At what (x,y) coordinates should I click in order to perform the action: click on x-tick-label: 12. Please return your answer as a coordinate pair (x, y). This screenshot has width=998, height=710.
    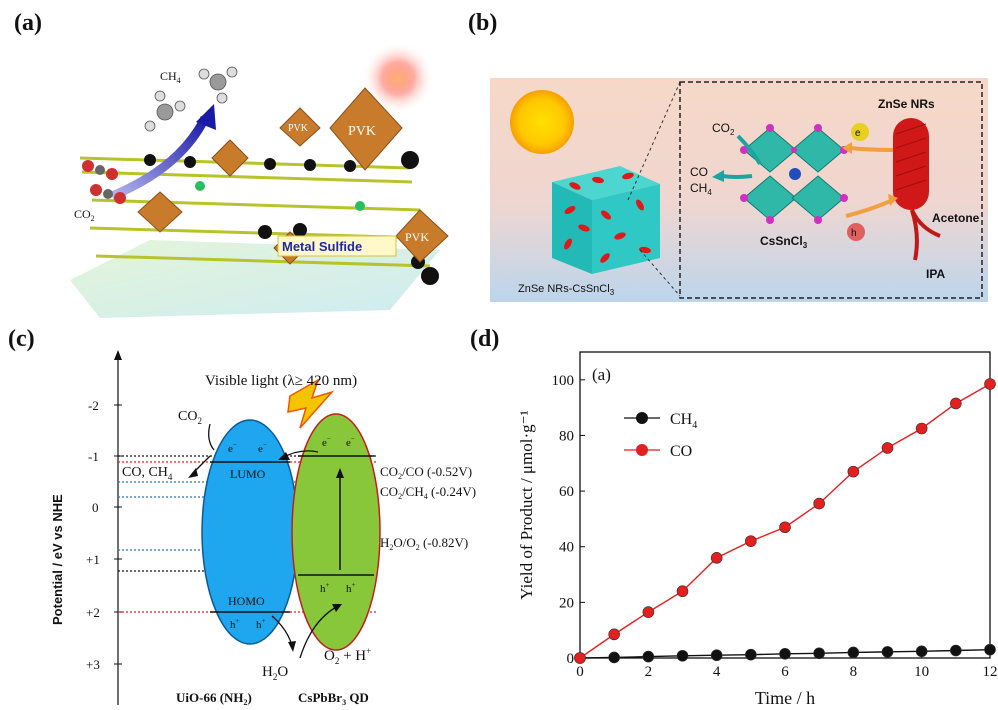
    Looking at the image, I should click on (990, 672).